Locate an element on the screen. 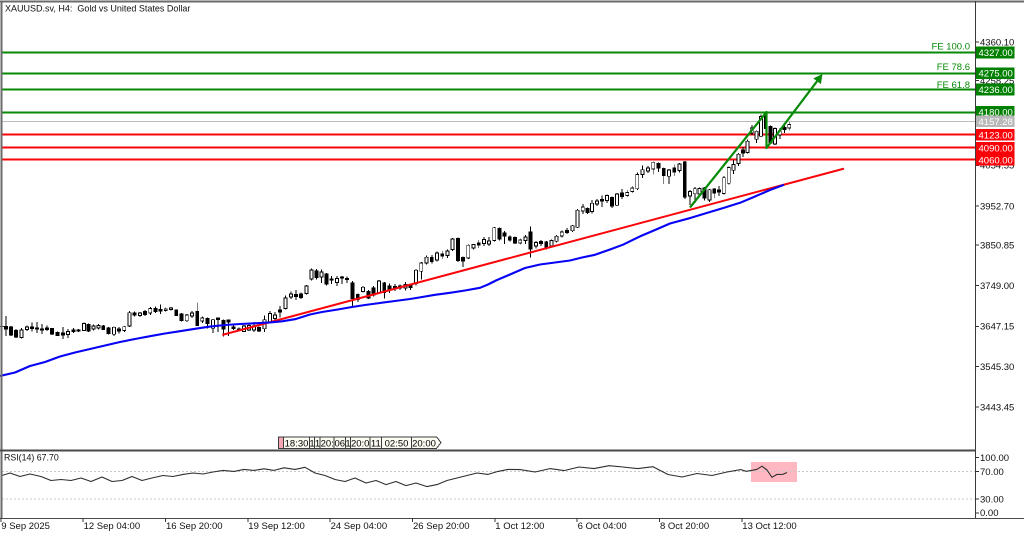 The width and height of the screenshot is (1024, 535). svg-text: 24 Sep 04:00 is located at coordinates (359, 526).